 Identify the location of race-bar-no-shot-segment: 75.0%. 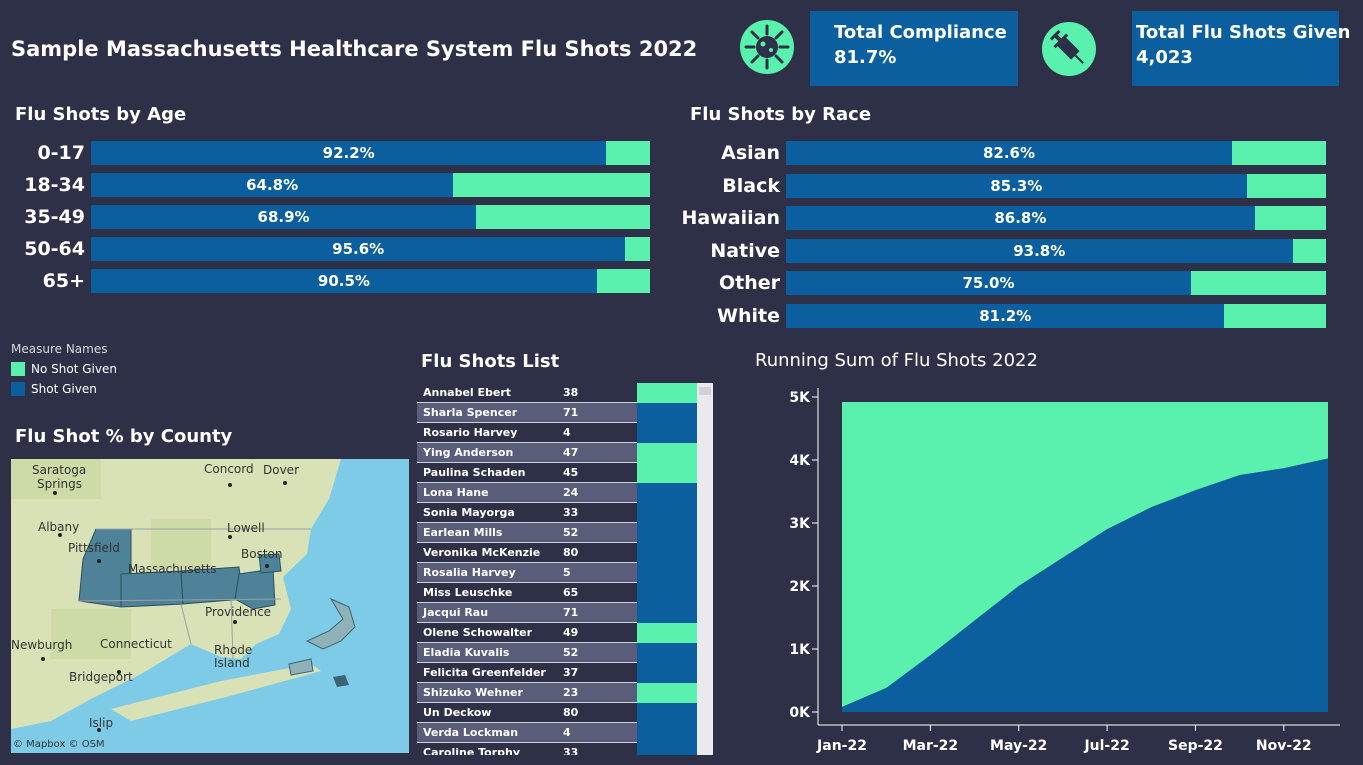
(1056, 283).